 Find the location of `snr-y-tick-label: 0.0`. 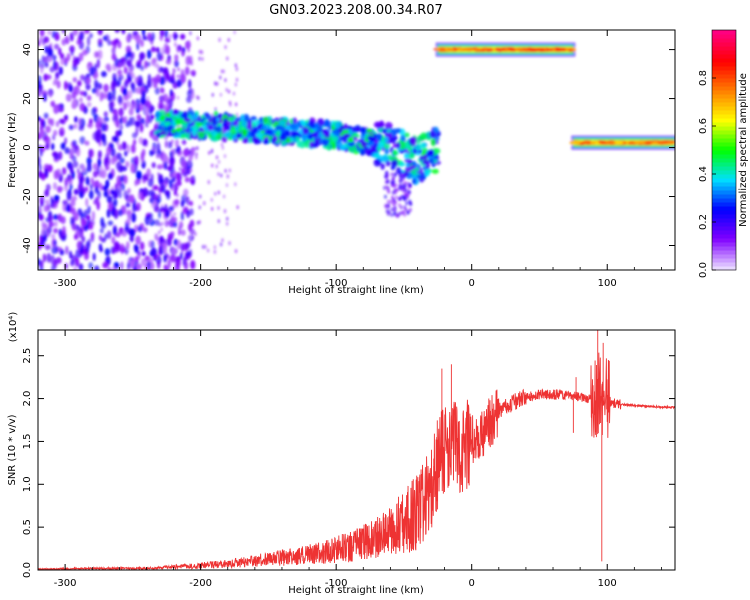

snr-y-tick-label: 0.0 is located at coordinates (27, 570).